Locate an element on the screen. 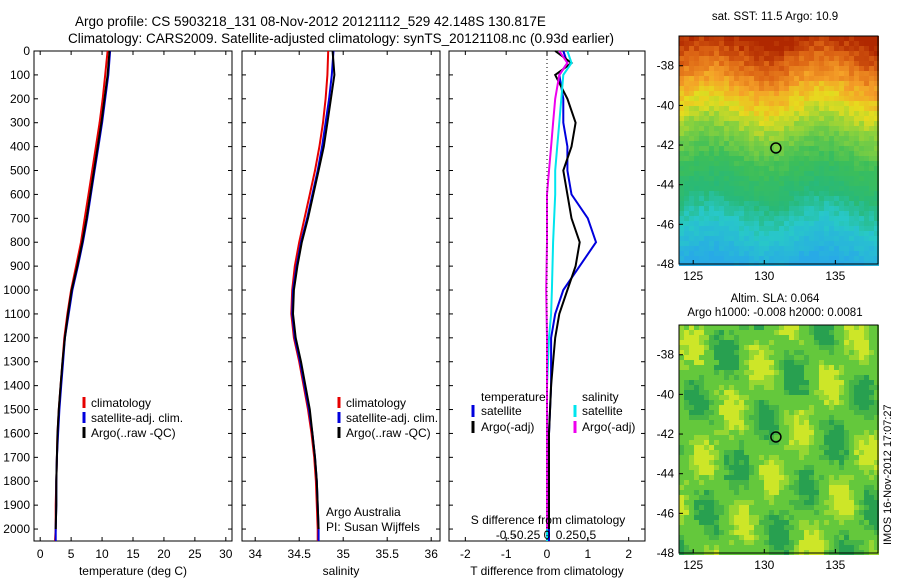  series-line-argo-raw-qc- is located at coordinates (82, 290).